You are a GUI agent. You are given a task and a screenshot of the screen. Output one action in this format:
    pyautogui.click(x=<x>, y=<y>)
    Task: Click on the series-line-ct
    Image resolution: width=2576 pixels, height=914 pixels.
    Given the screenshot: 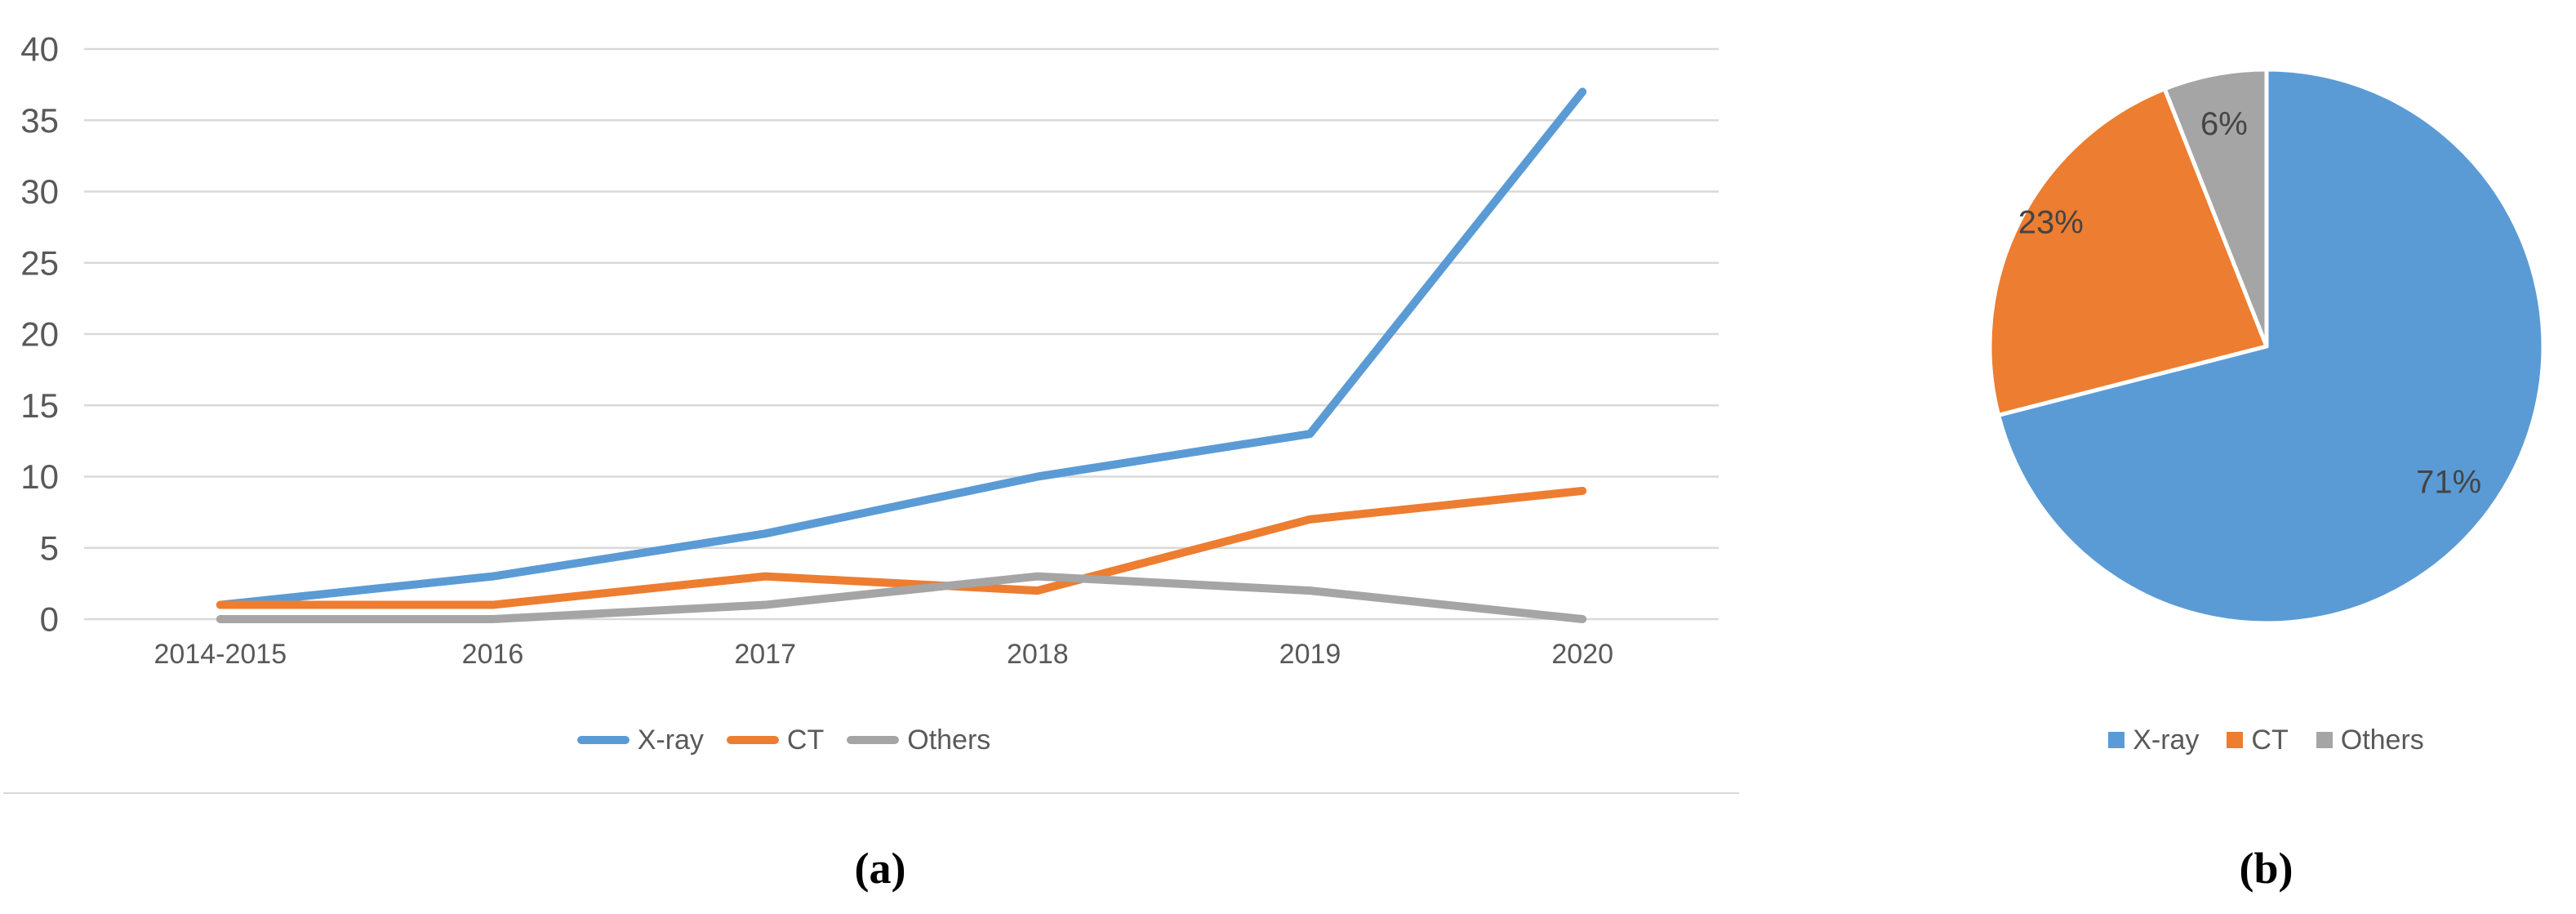 What is the action you would take?
    pyautogui.click(x=902, y=547)
    